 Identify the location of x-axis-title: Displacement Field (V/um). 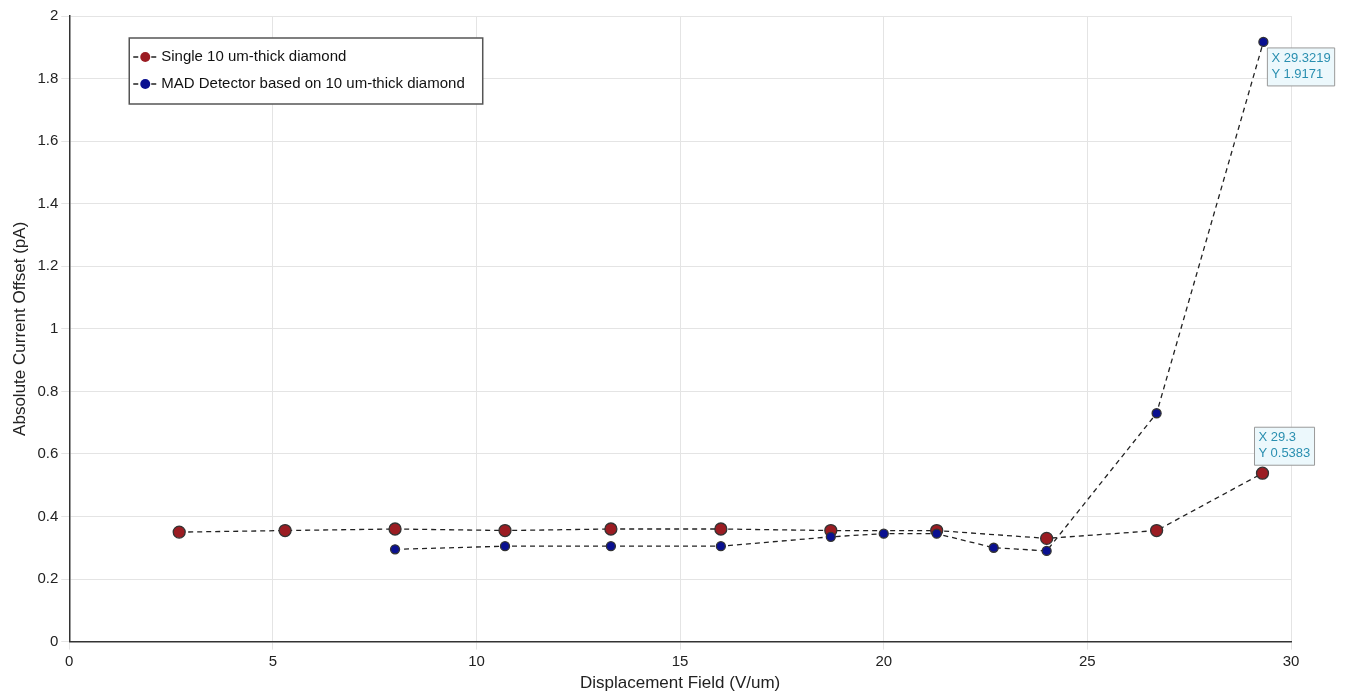
(680, 683).